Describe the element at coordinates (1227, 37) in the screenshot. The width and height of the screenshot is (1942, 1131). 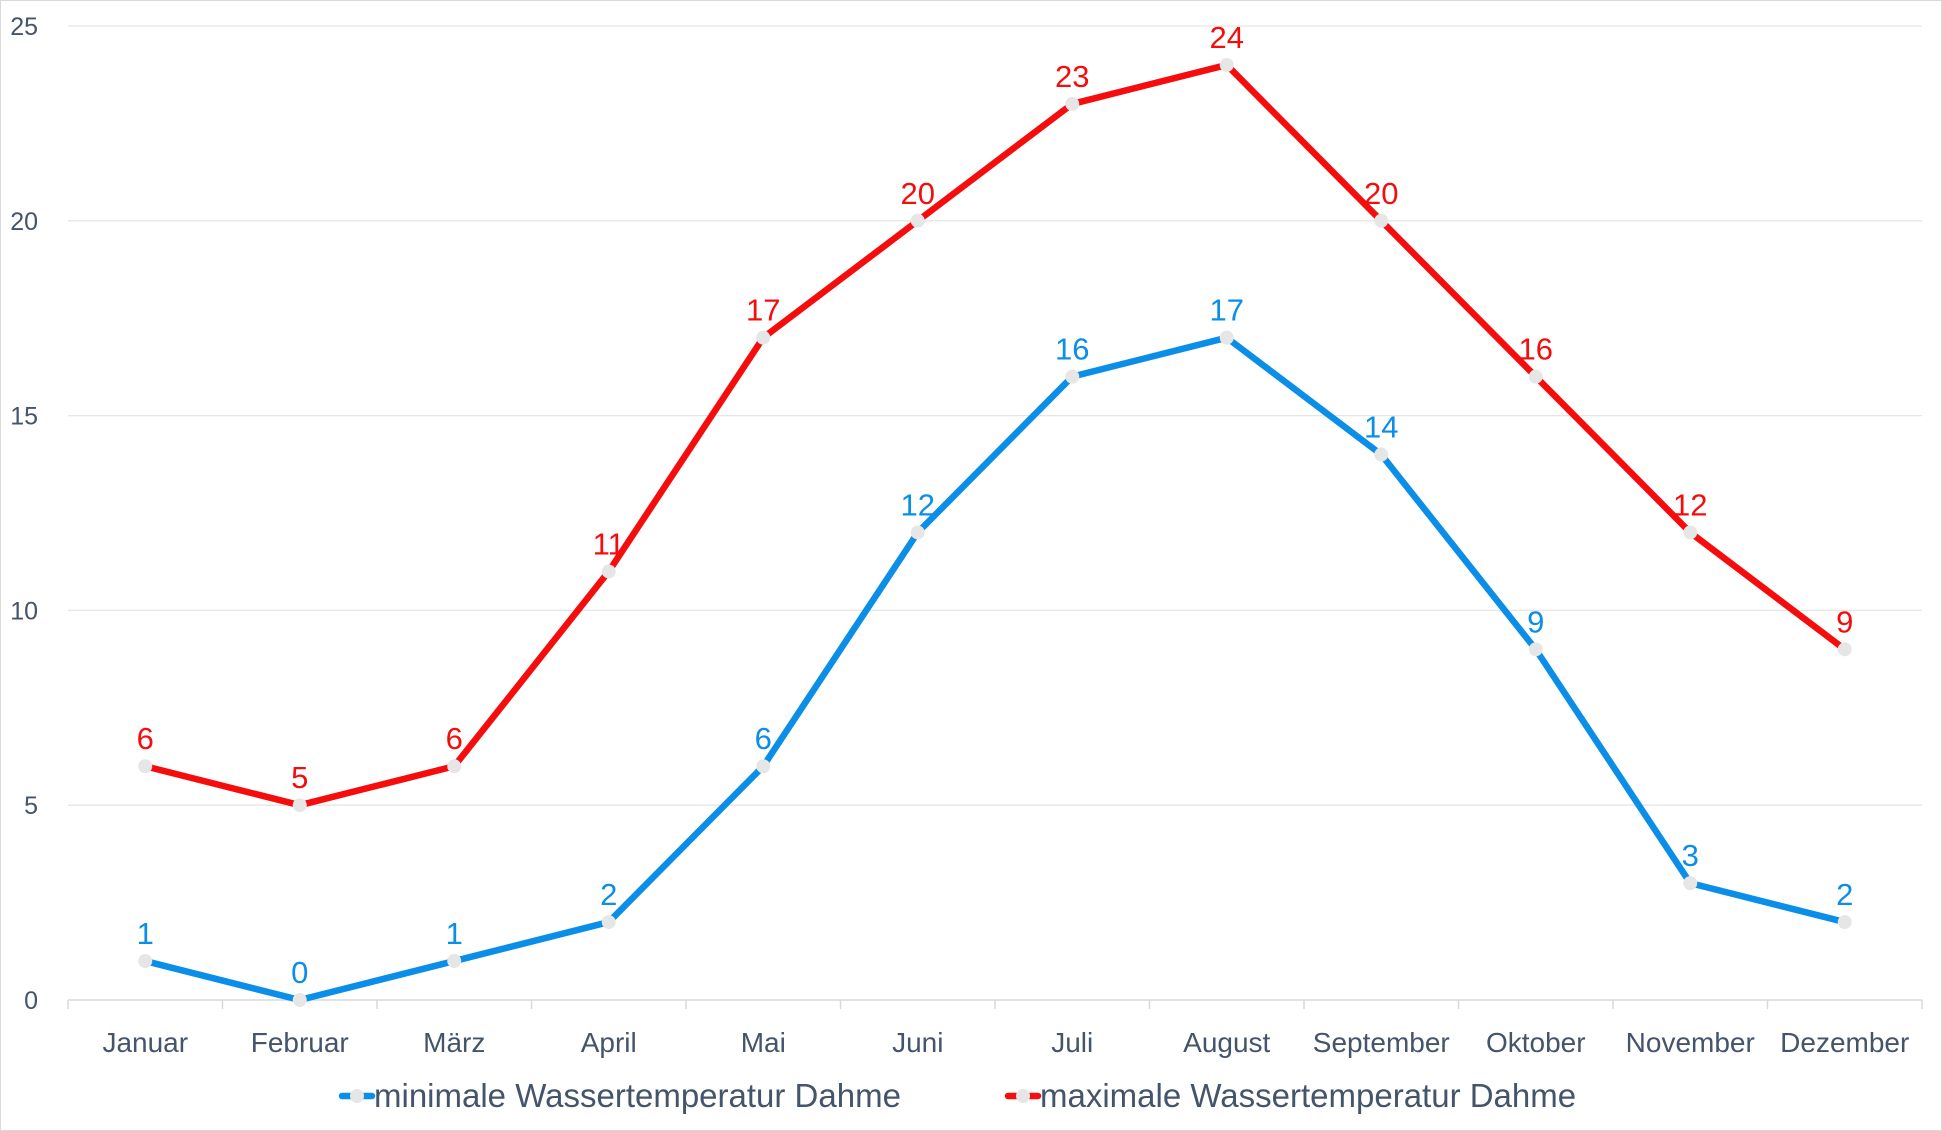
I see `data-label: 24` at that location.